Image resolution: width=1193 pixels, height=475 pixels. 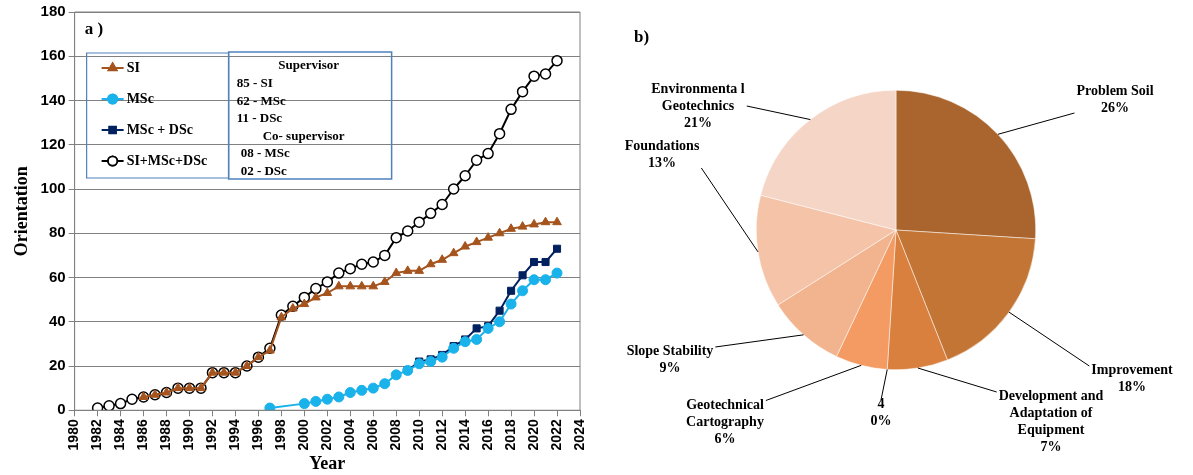 I want to click on x-tick-label: 1990, so click(x=188, y=435).